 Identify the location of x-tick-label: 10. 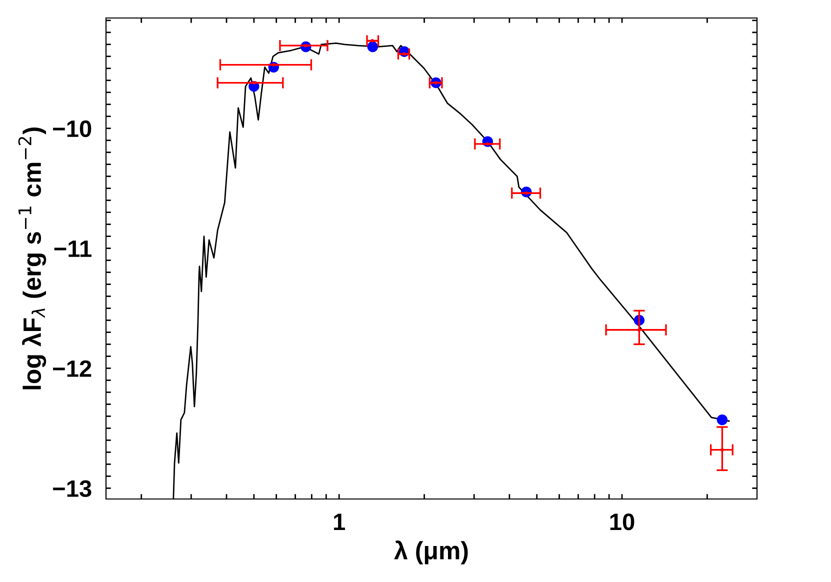
(622, 522).